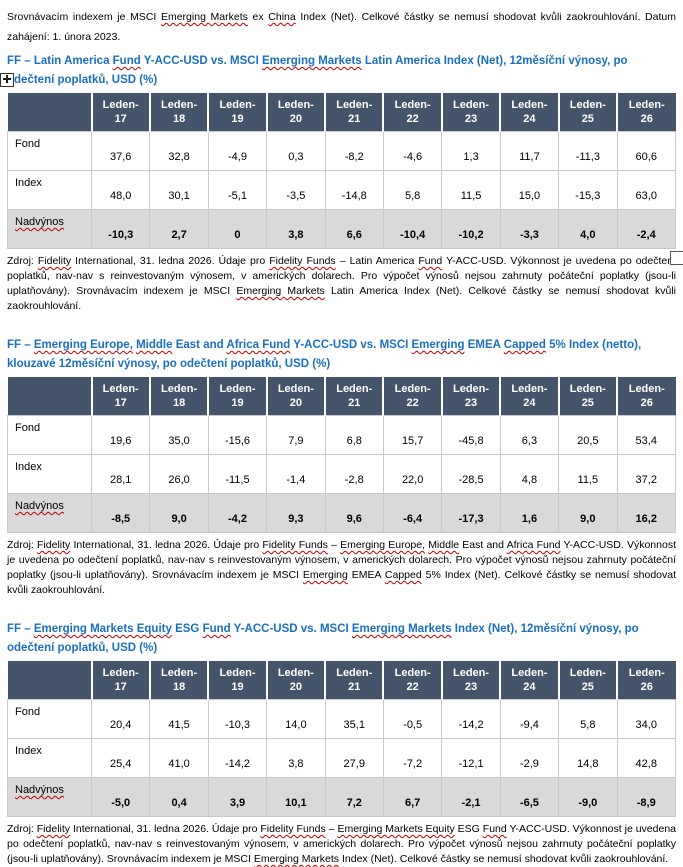  I want to click on value-cell: 41,5, so click(179, 719).